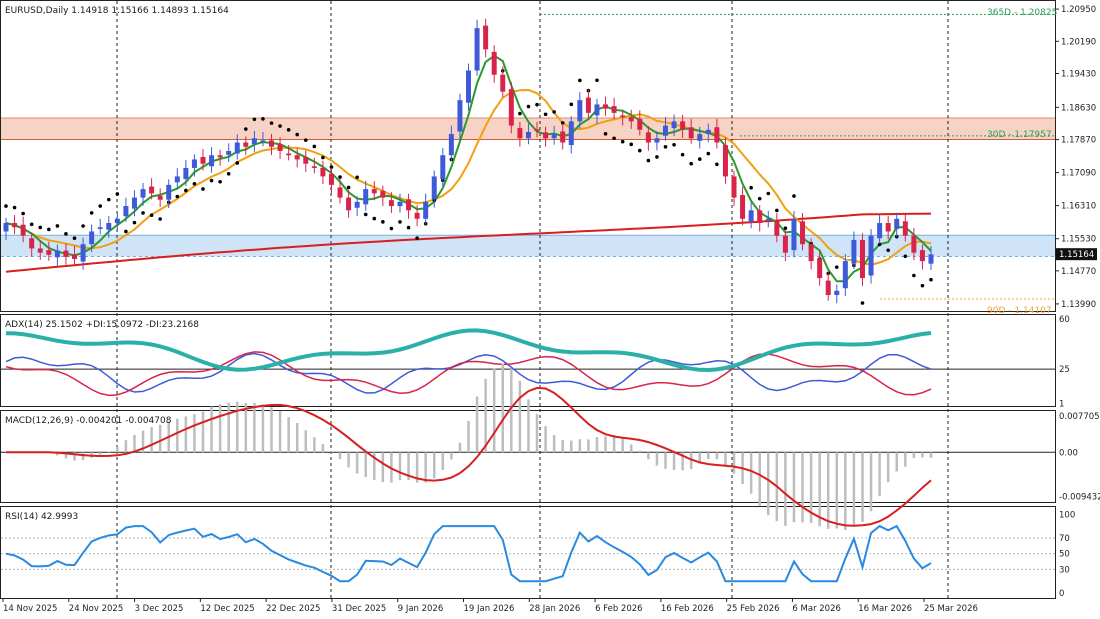 This screenshot has height=619, width=1100. What do you see at coordinates (1061, 405) in the screenshot?
I see `adx-axis-label: 1` at bounding box center [1061, 405].